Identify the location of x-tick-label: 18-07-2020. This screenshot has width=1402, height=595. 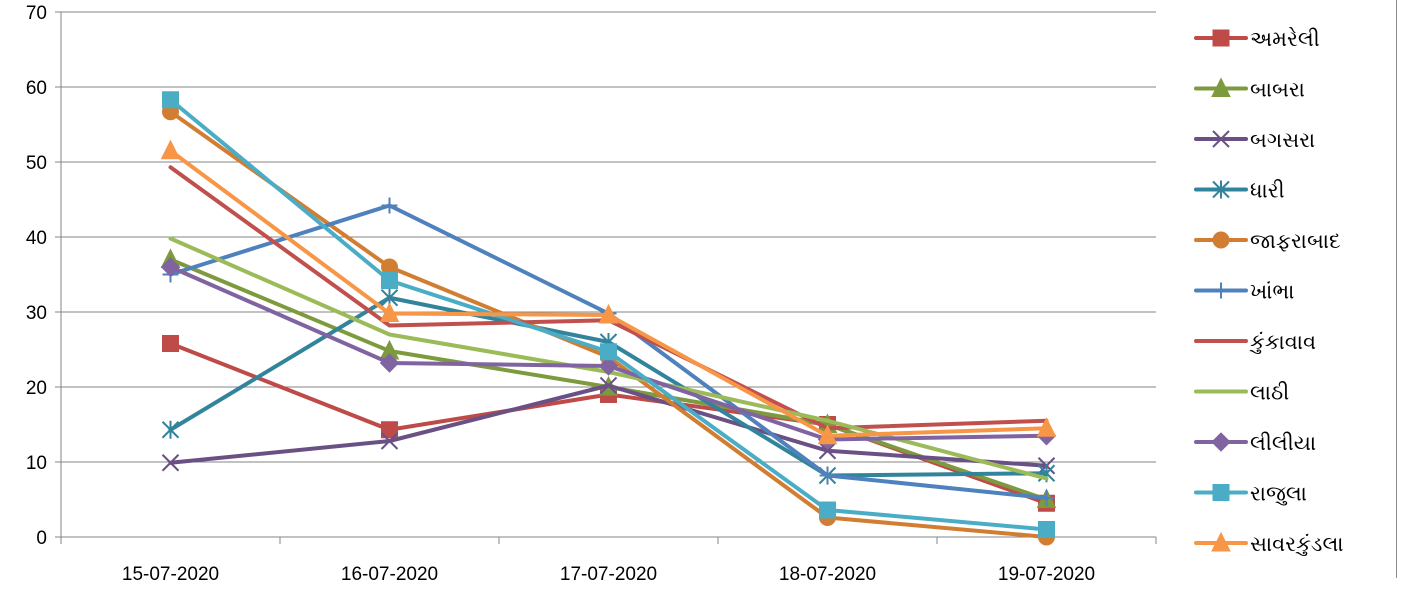
(827, 574).